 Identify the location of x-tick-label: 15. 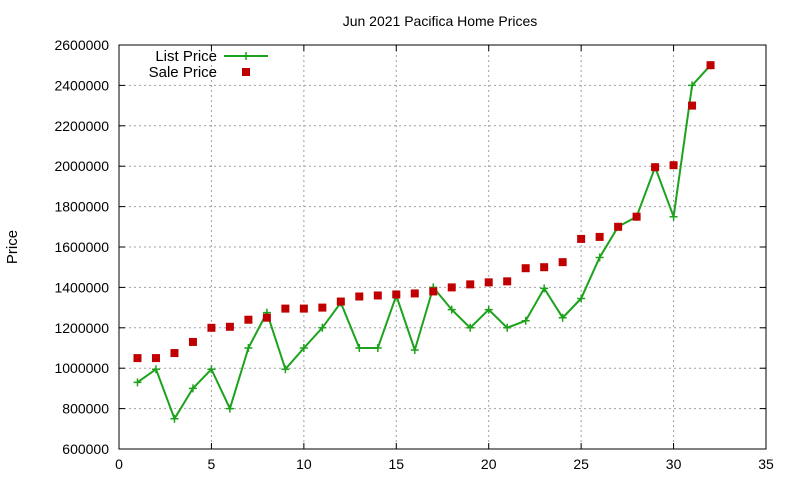
(396, 464).